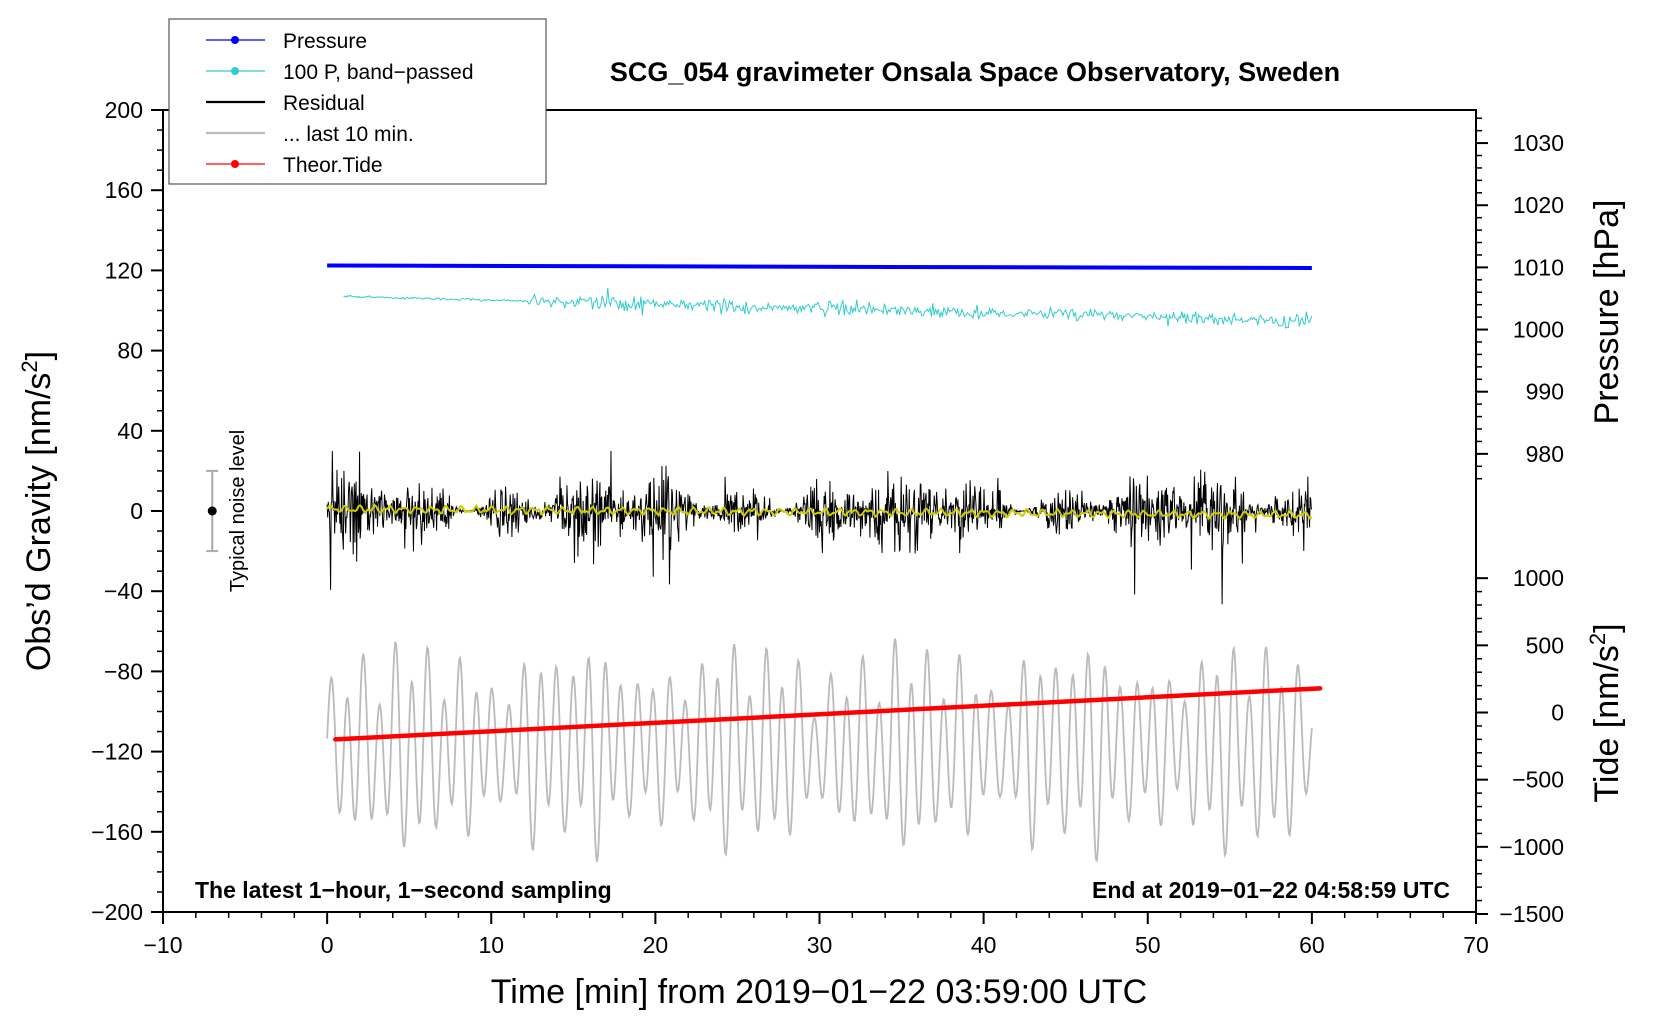 The width and height of the screenshot is (1660, 1020). I want to click on tide-tick-label: −1500, so click(1531, 914).